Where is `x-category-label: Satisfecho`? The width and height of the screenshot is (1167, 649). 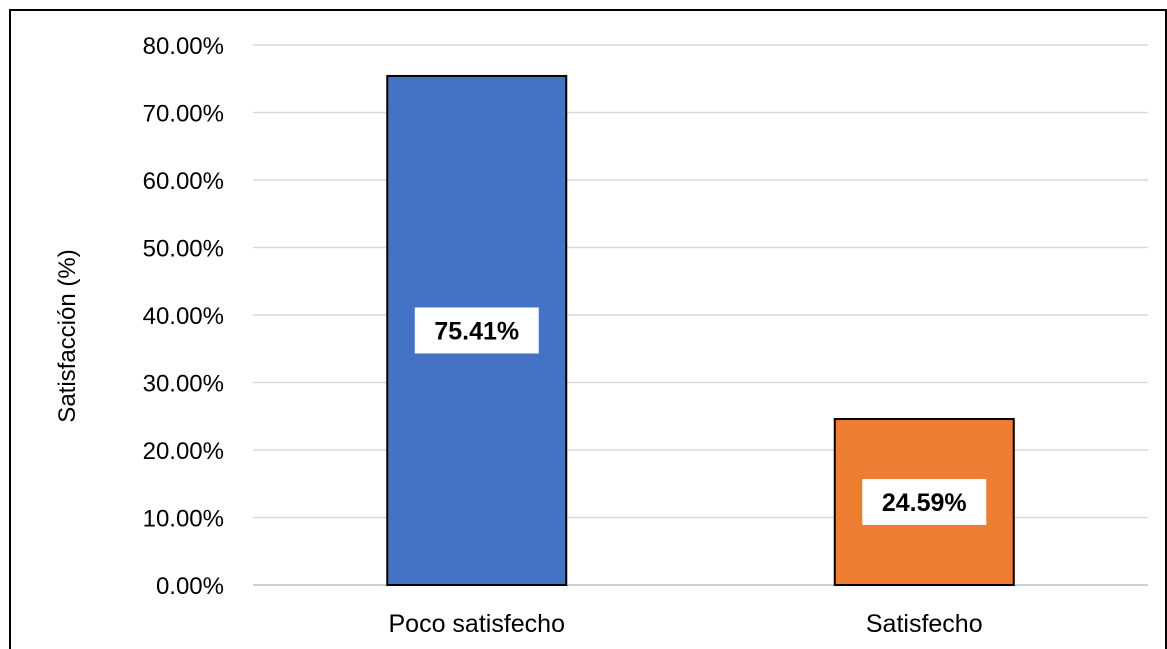
x-category-label: Satisfecho is located at coordinates (924, 624).